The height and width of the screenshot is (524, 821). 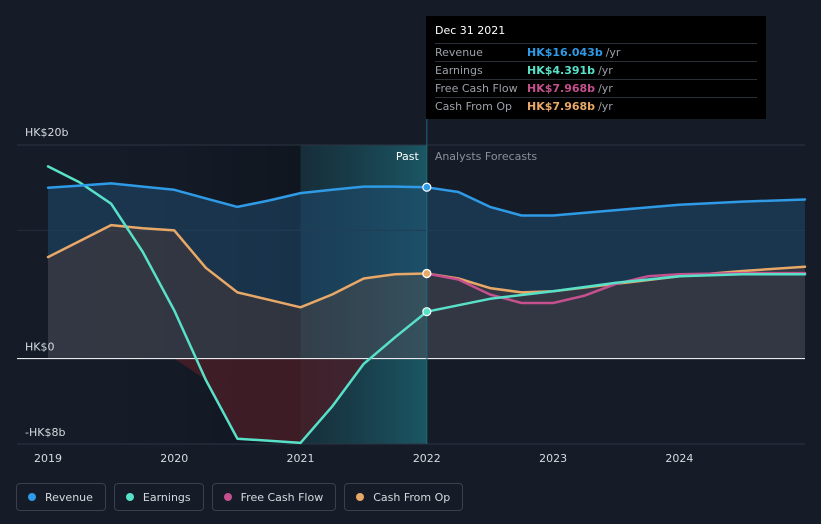 I want to click on cash-from-op-dot-icon, so click(x=360, y=497).